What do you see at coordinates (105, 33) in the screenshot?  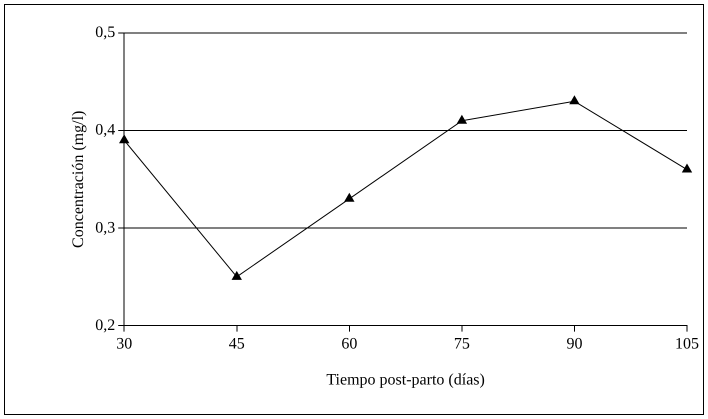 I see `y-tick-label: 0,5` at bounding box center [105, 33].